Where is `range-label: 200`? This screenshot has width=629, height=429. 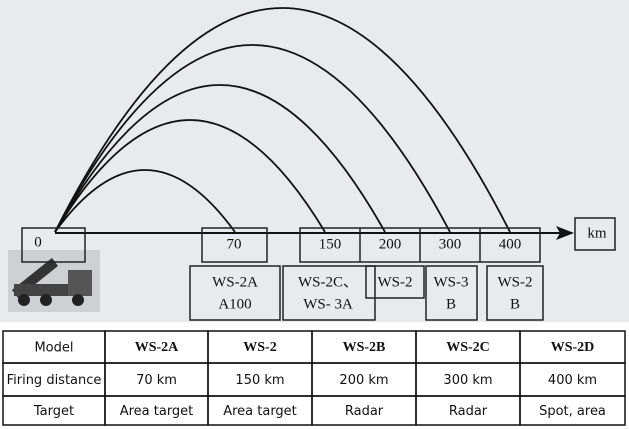 range-label: 200 is located at coordinates (390, 244).